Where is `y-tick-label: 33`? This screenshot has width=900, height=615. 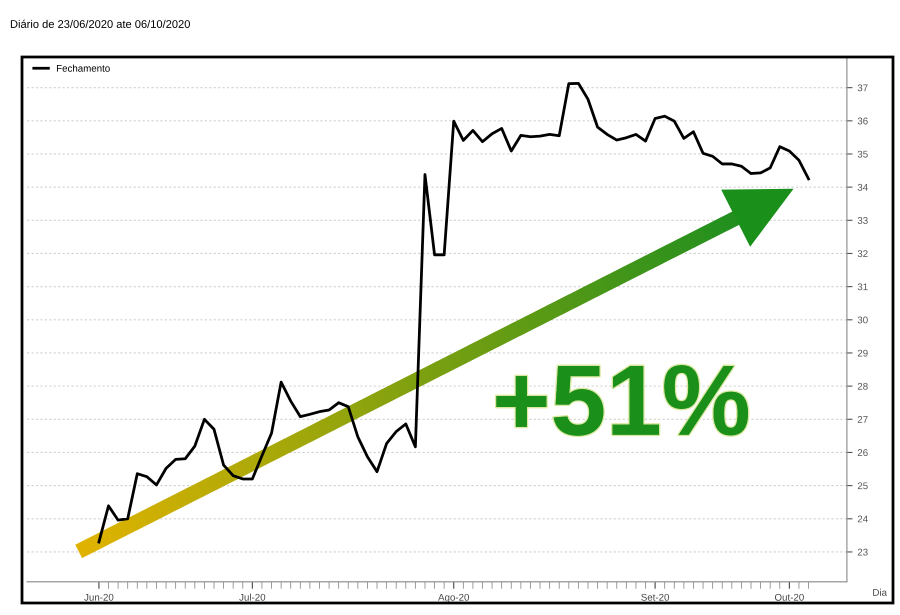 y-tick-label: 33 is located at coordinates (863, 220).